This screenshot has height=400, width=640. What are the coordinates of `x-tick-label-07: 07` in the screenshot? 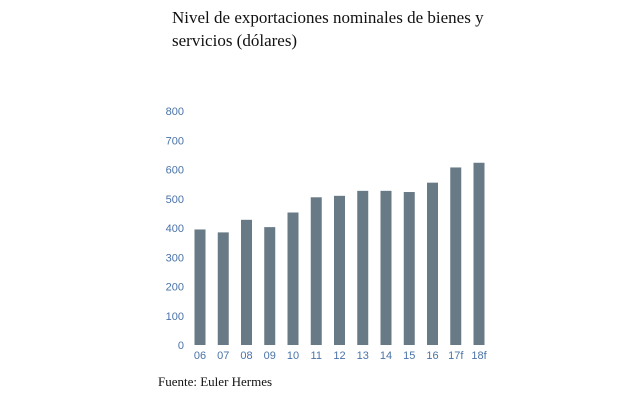 It's located at (223, 356).